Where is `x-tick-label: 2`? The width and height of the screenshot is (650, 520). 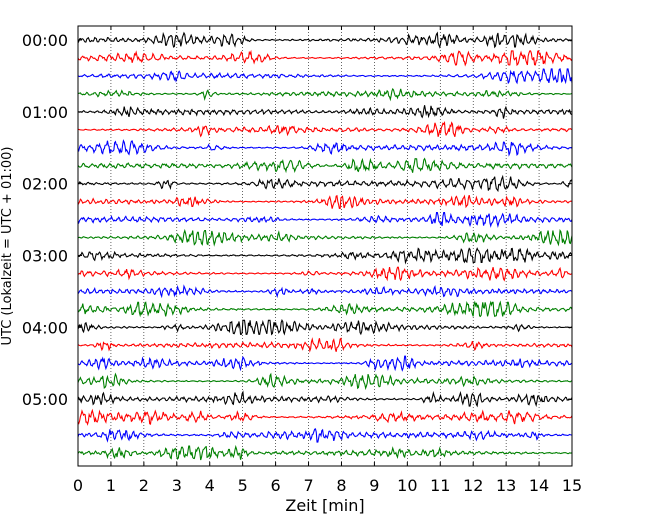
x-tick-label: 2 is located at coordinates (144, 485).